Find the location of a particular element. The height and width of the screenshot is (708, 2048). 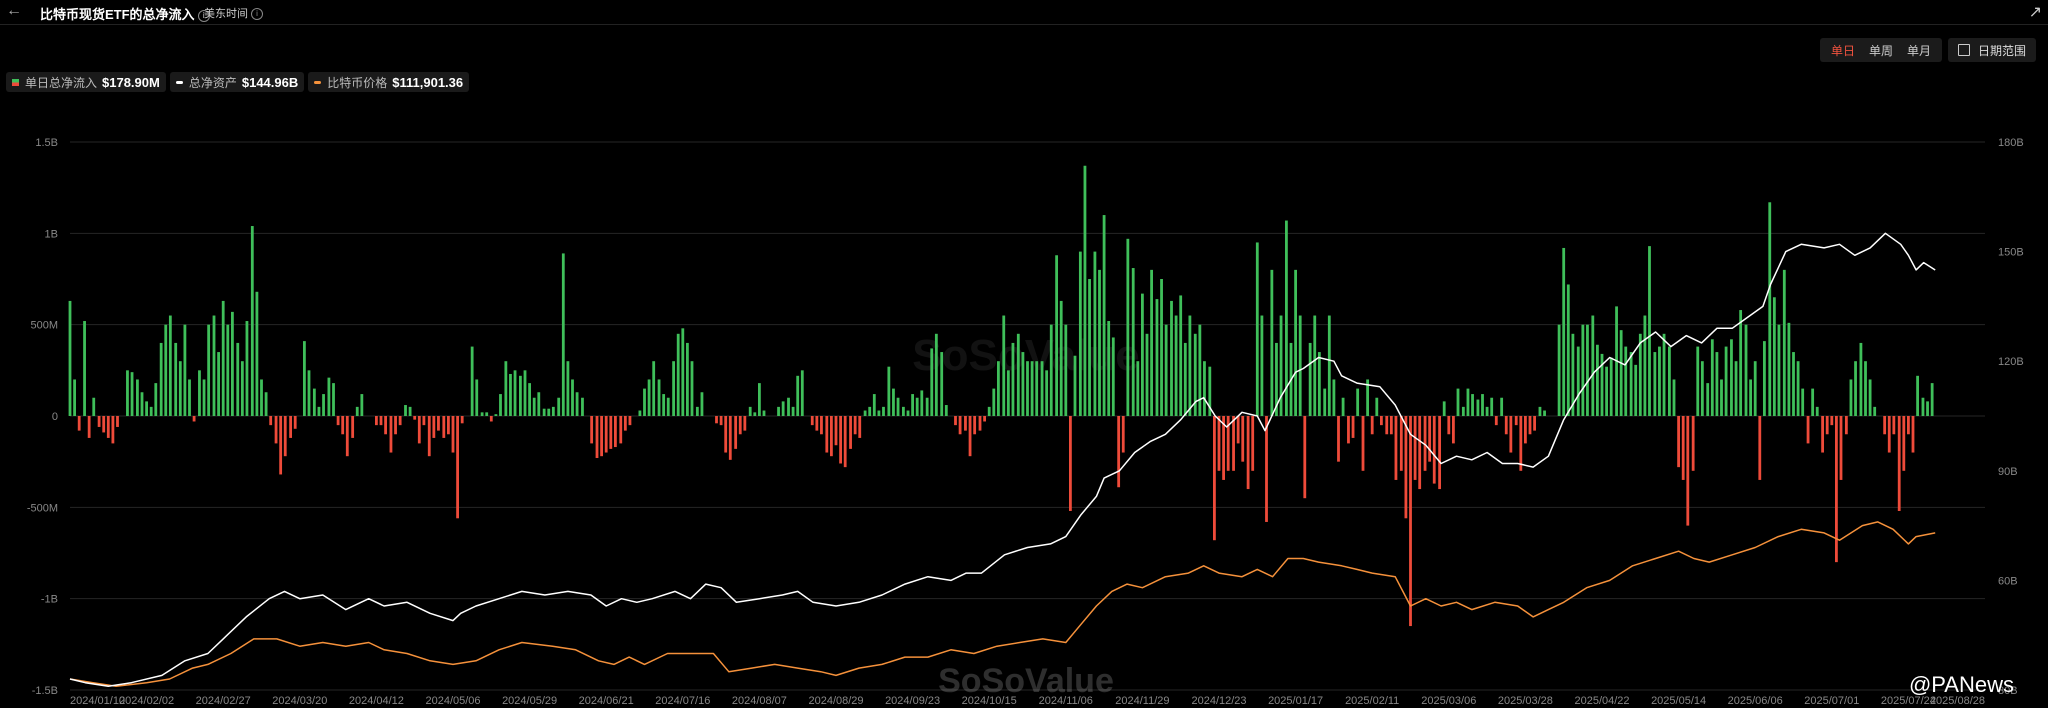

x-tick-label: 2025/01/17 is located at coordinates (1295, 701).